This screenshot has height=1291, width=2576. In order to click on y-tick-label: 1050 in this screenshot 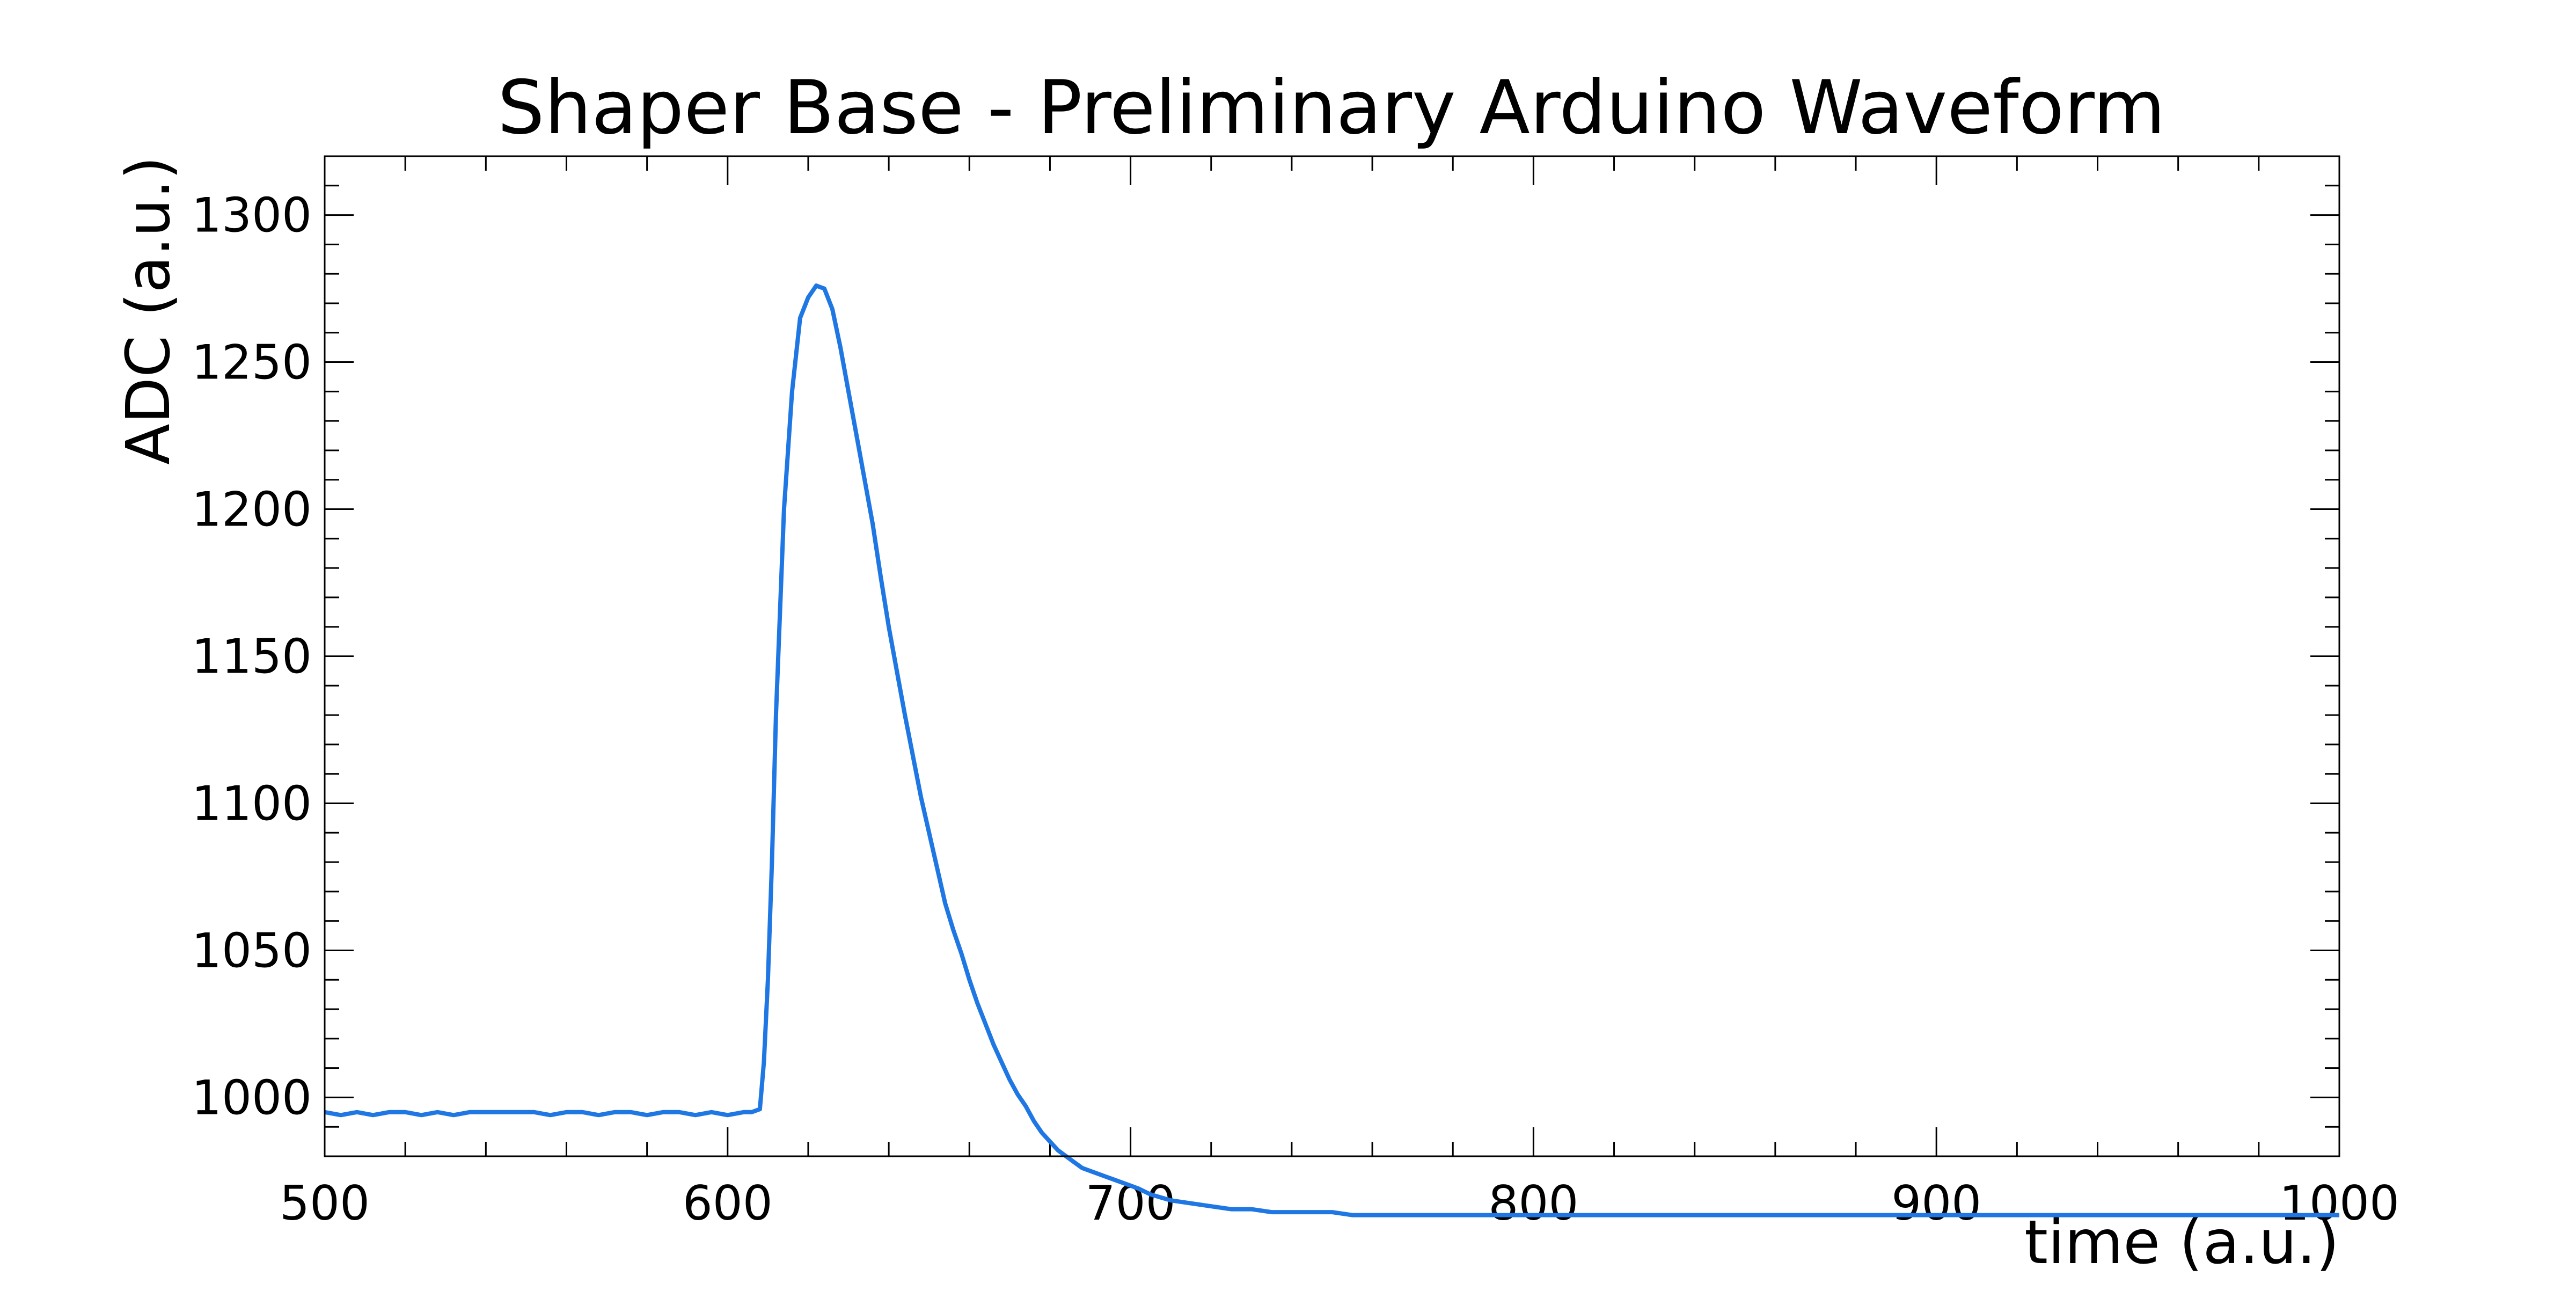, I will do `click(252, 950)`.